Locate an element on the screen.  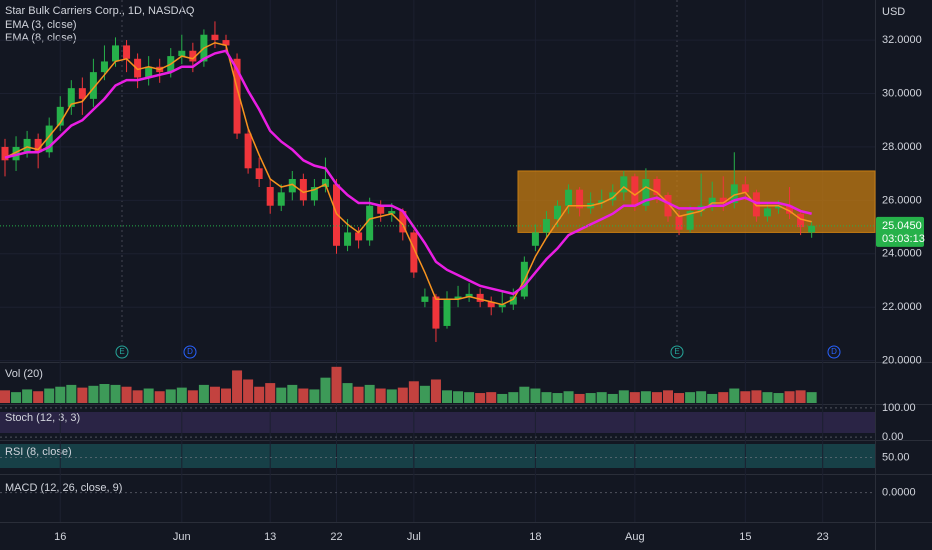
y-tick-label: 26.0000 is located at coordinates (902, 200).